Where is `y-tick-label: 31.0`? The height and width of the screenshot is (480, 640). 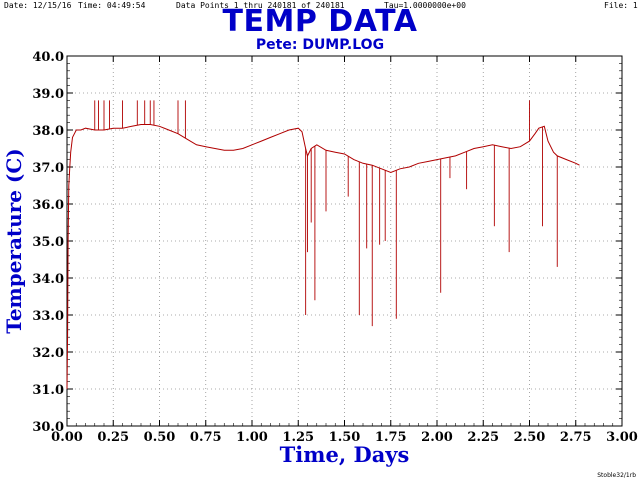 y-tick-label: 31.0 is located at coordinates (48, 390).